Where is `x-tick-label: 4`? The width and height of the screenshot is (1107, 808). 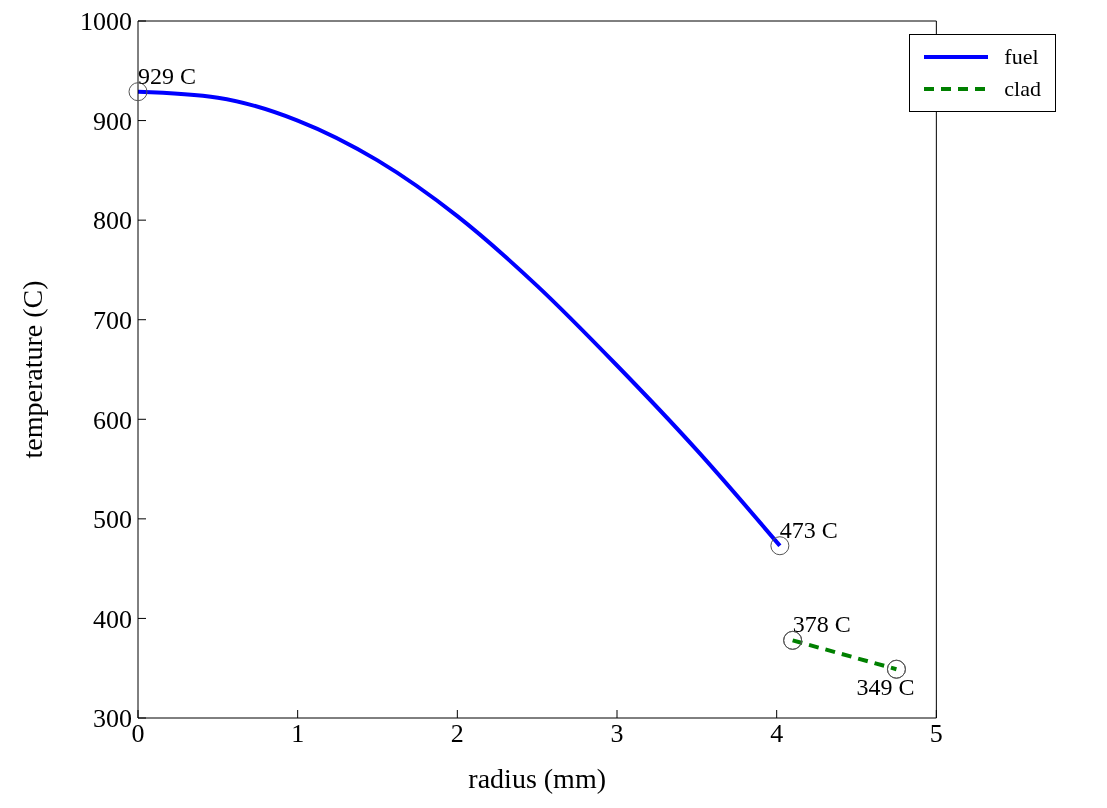 x-tick-label: 4 is located at coordinates (777, 734).